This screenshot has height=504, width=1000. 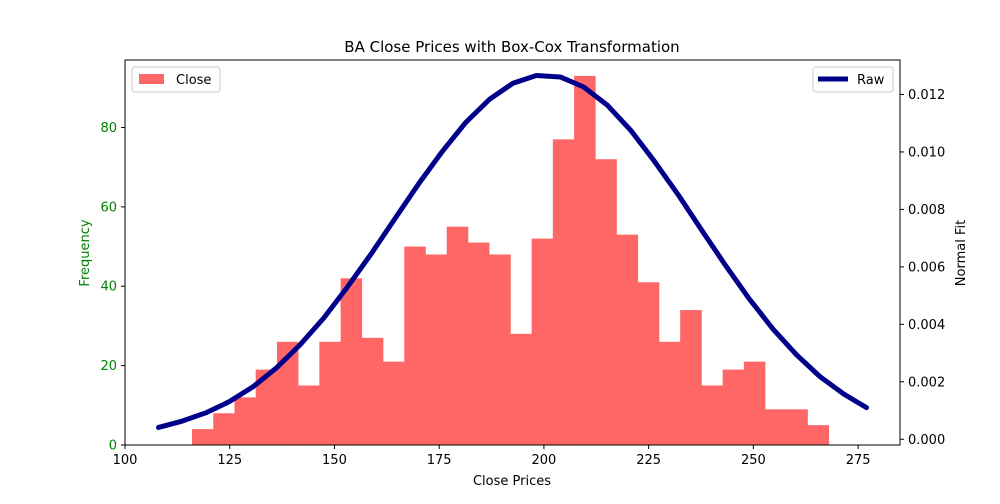 I want to click on legend-raw-label: Raw, so click(x=871, y=80).